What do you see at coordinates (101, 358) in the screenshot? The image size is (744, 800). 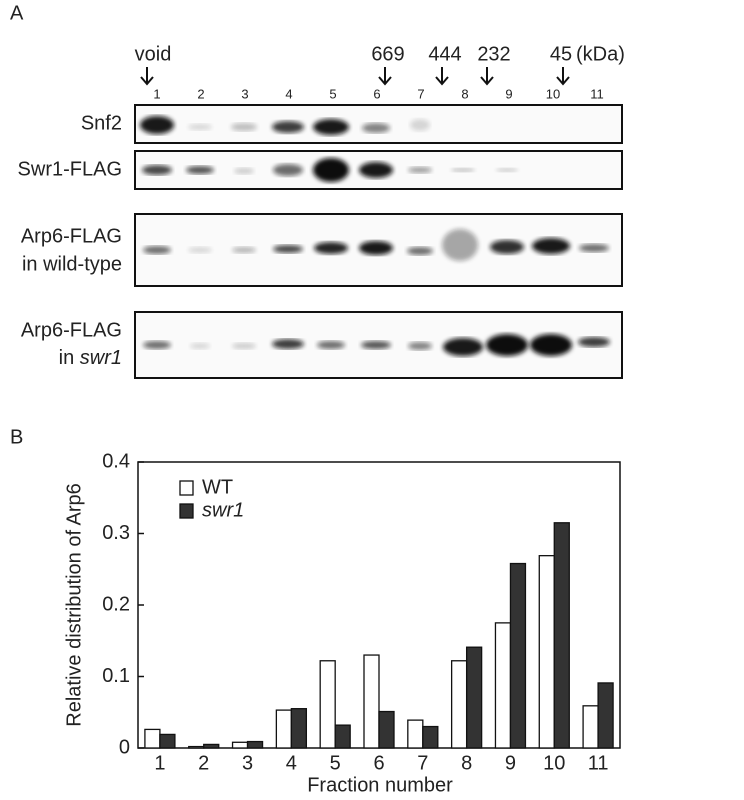 I see `row-label-italic: swr1` at bounding box center [101, 358].